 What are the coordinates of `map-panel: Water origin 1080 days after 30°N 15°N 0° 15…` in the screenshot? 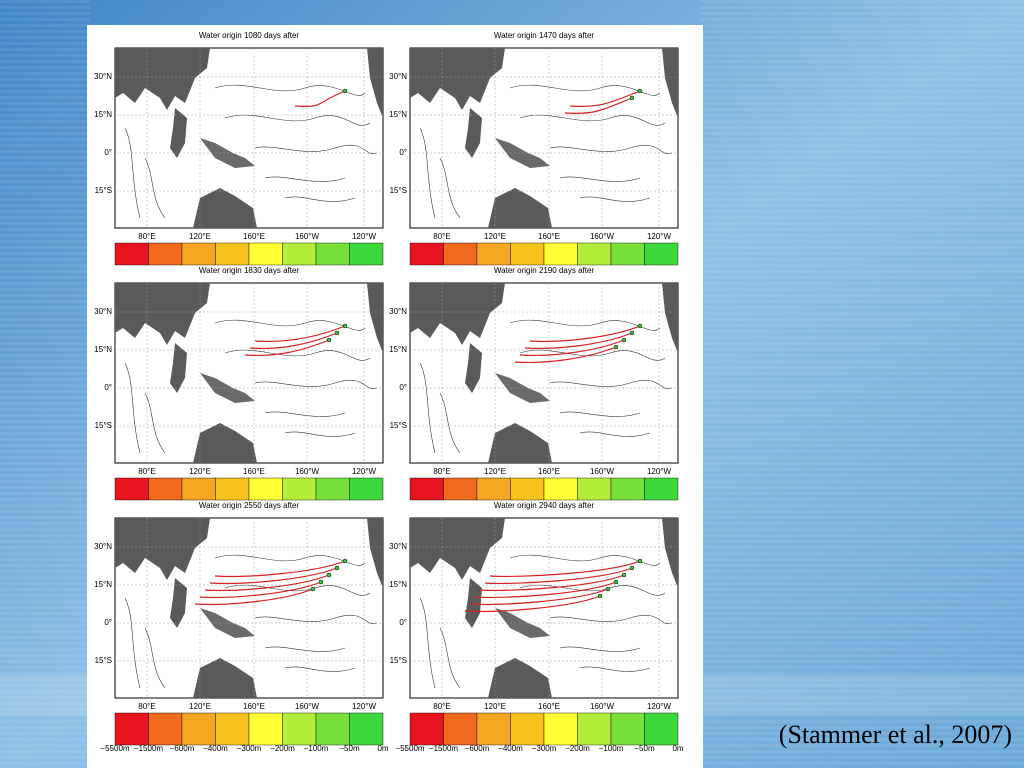 It's located at (239, 148).